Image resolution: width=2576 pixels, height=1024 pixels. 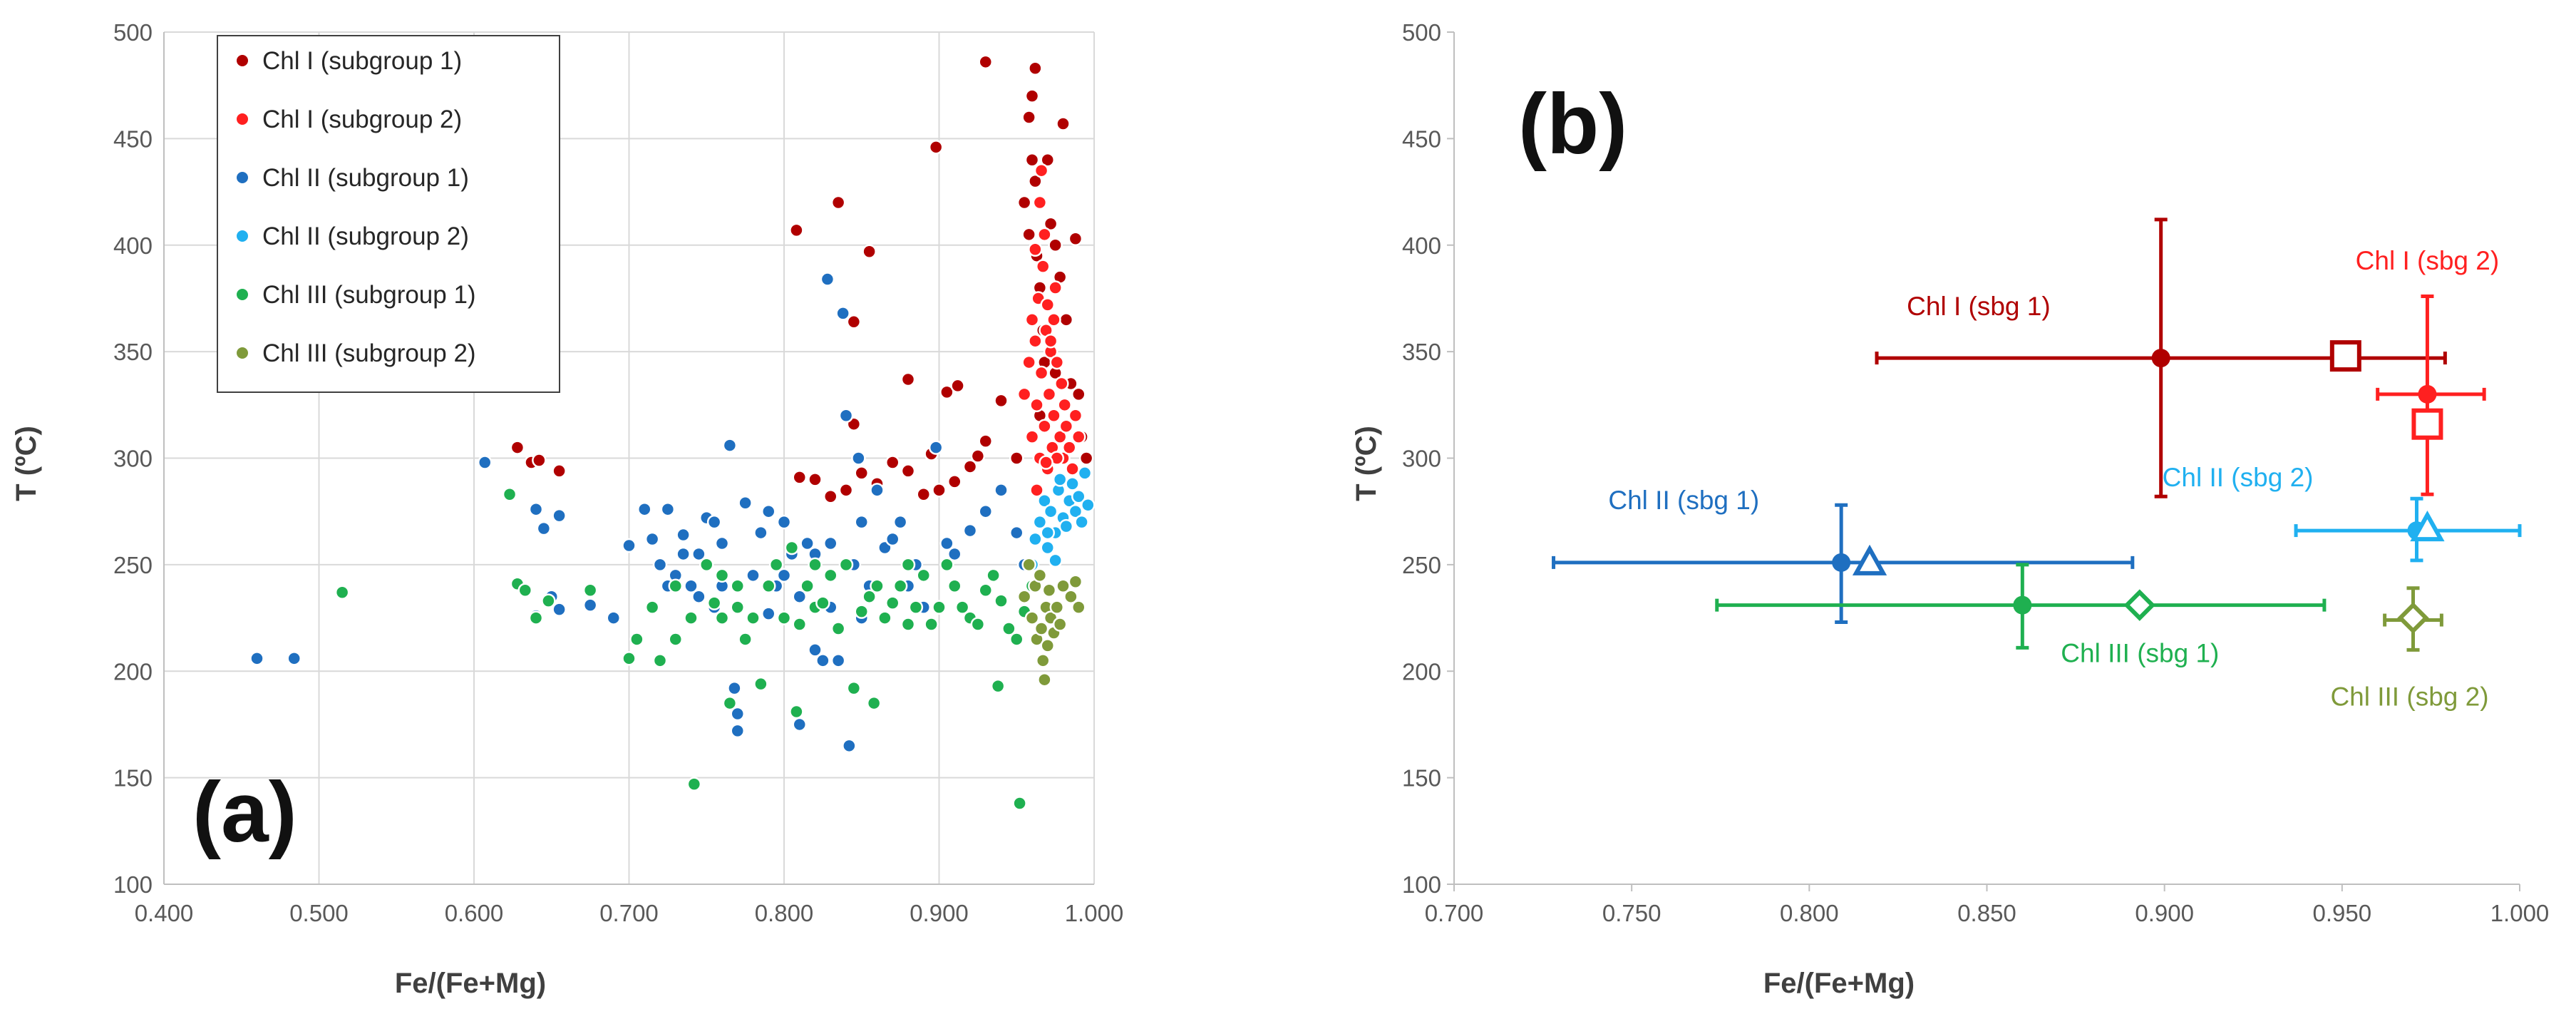 I want to click on y-tick-label: 150, so click(x=133, y=778).